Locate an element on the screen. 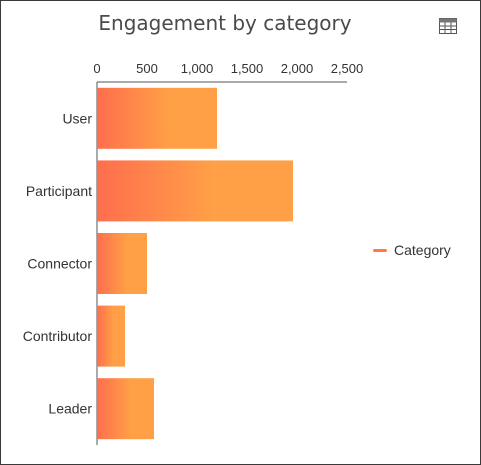 The image size is (481, 465). legend: Category is located at coordinates (412, 250).